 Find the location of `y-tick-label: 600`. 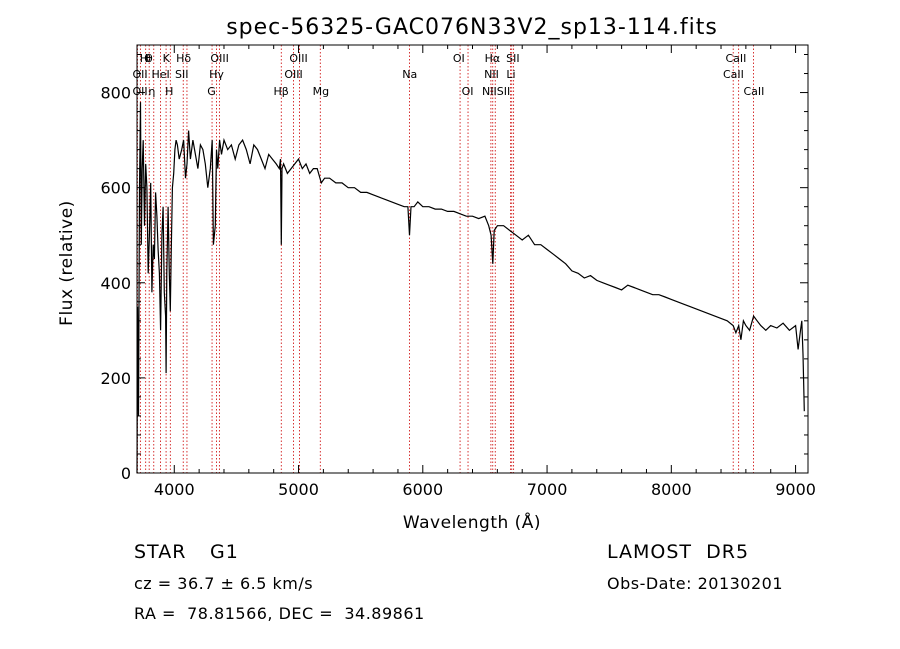

y-tick-label: 600 is located at coordinates (115, 188).